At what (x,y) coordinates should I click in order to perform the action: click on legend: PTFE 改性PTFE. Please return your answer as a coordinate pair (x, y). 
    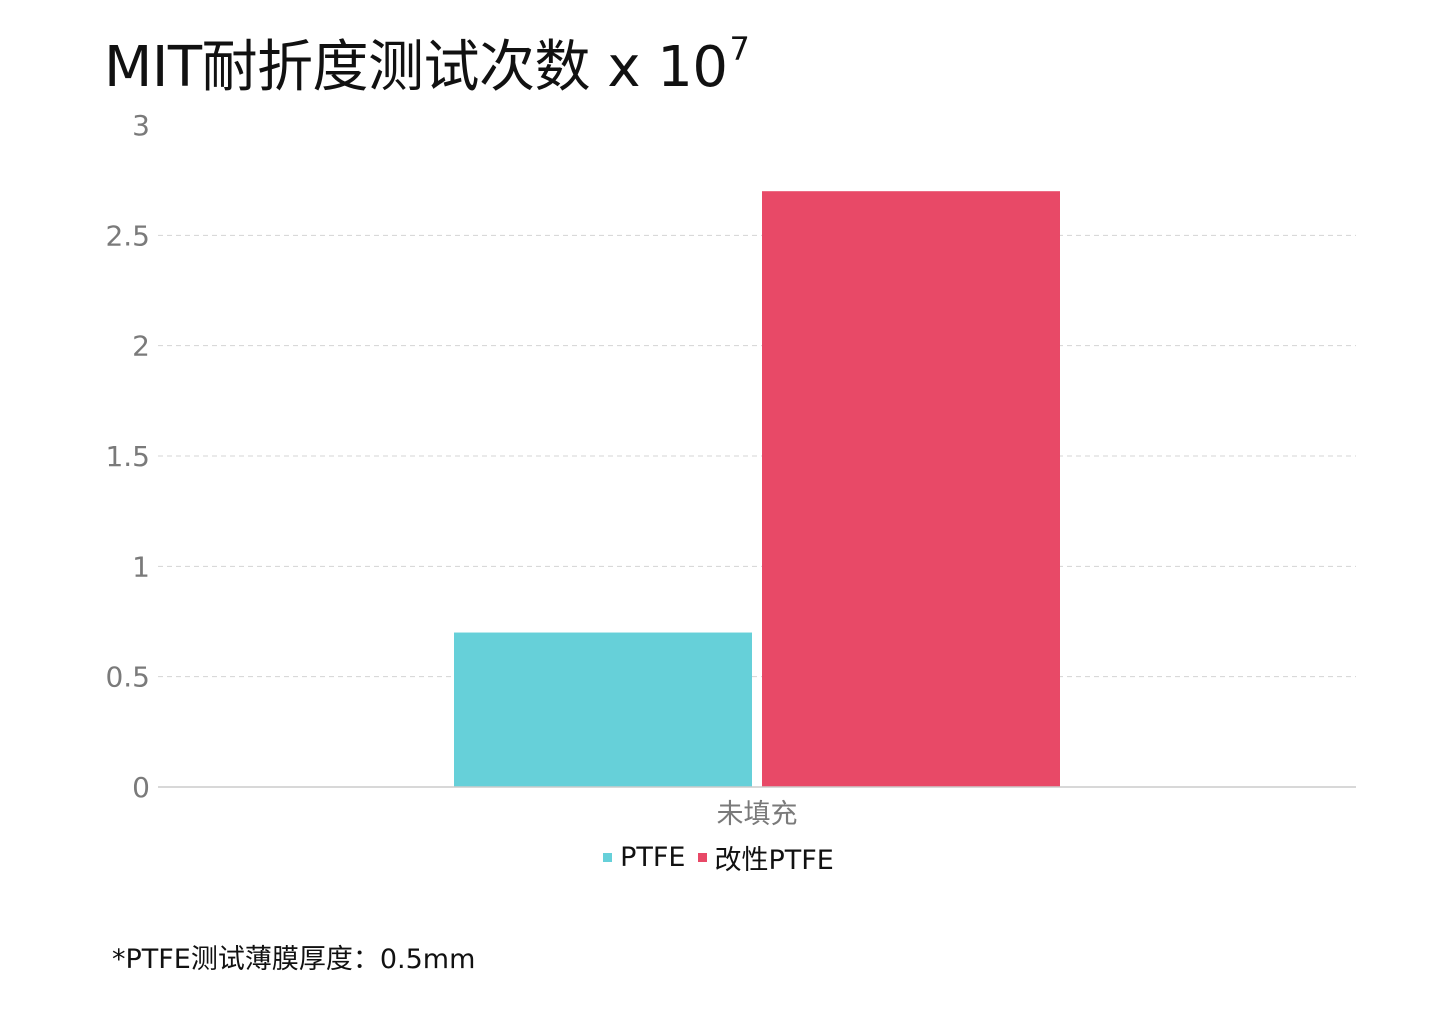
    Looking at the image, I should click on (718, 857).